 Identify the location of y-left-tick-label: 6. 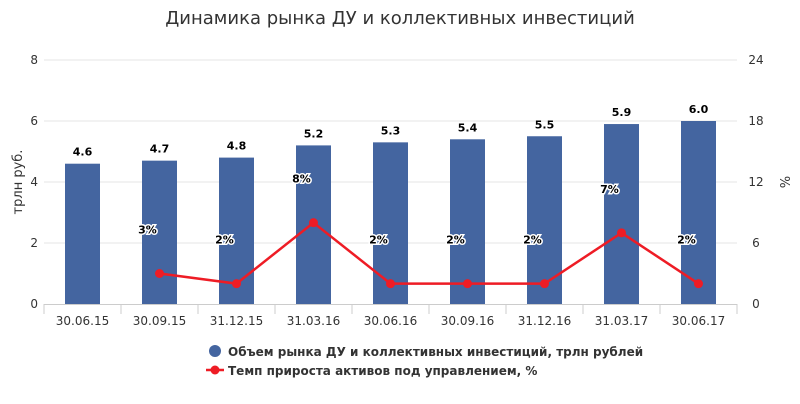
(34, 121).